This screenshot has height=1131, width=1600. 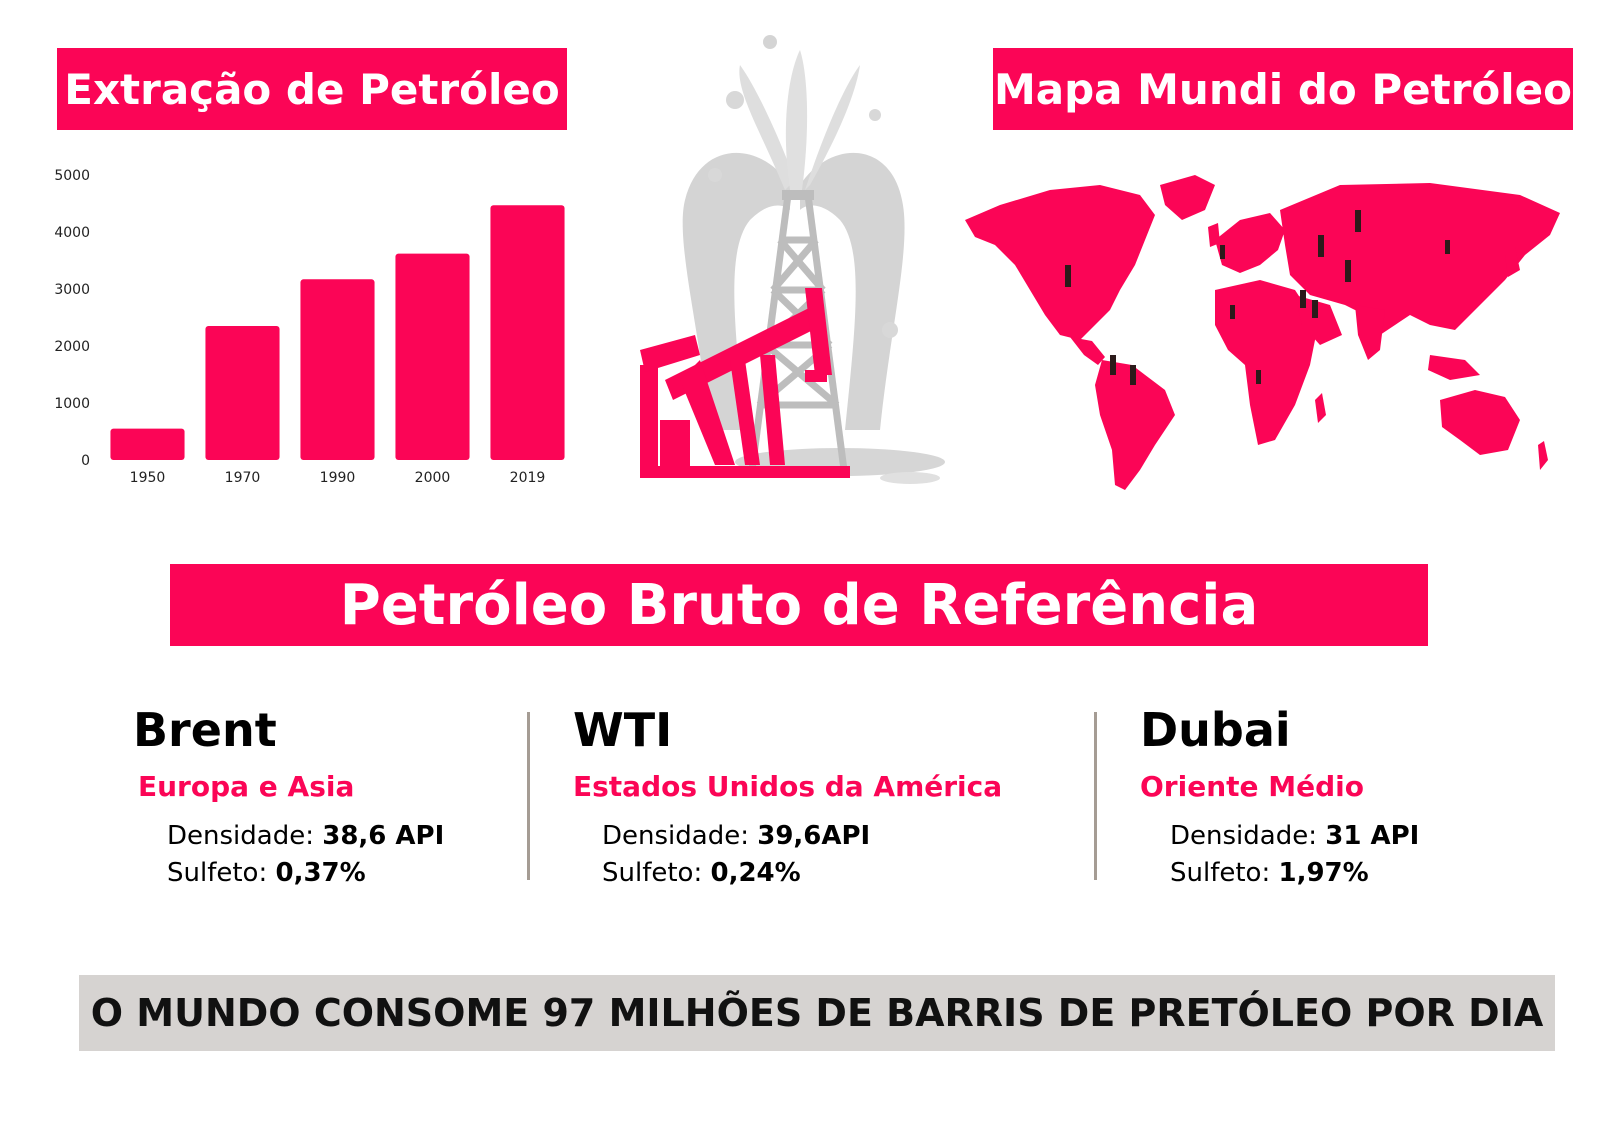 What do you see at coordinates (72, 290) in the screenshot?
I see `y-tick-label: 3000` at bounding box center [72, 290].